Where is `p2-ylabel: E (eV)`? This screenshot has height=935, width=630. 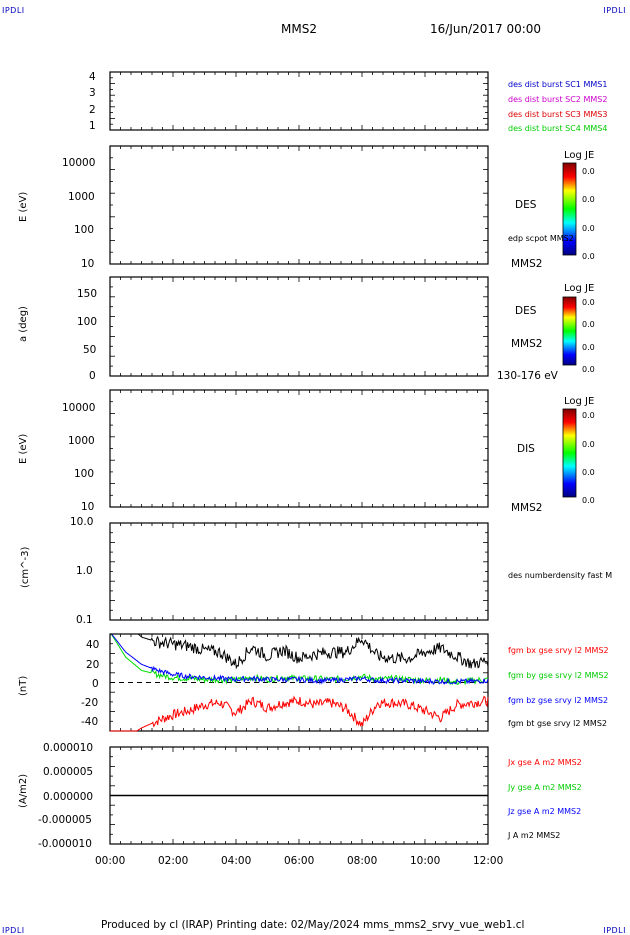 p2-ylabel: E (eV) is located at coordinates (23, 206).